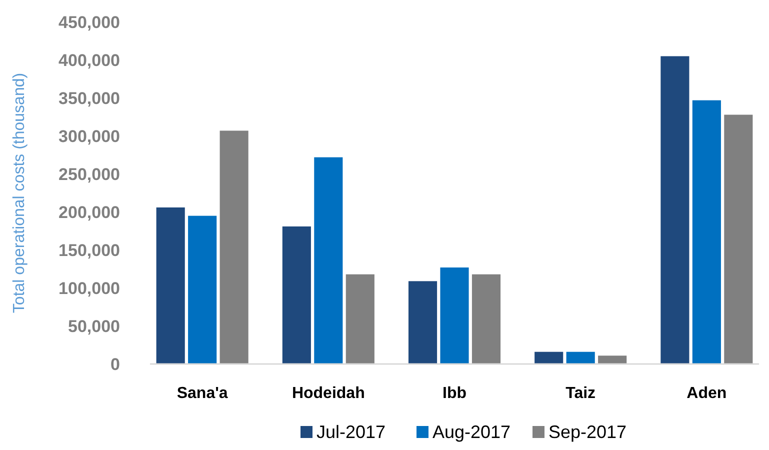 This screenshot has width=769, height=450. What do you see at coordinates (89, 22) in the screenshot?
I see `y-tick-label: 450,000` at bounding box center [89, 22].